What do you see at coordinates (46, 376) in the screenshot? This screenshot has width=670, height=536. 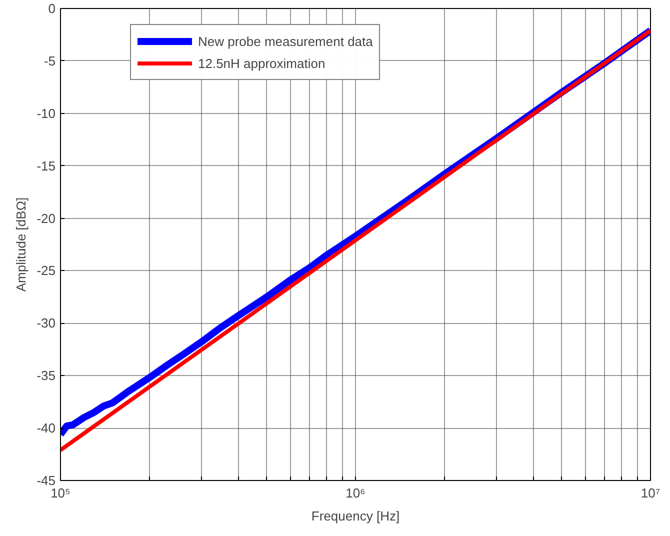 I see `y-tick-label: -35` at bounding box center [46, 376].